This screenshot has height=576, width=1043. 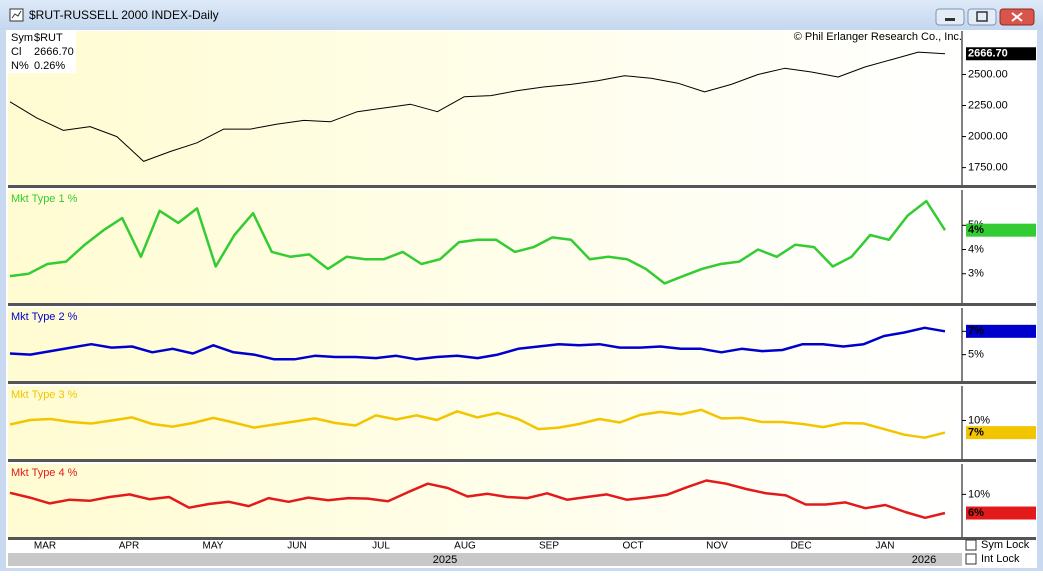 What do you see at coordinates (976, 355) in the screenshot?
I see `y-tick-label: 5%` at bounding box center [976, 355].